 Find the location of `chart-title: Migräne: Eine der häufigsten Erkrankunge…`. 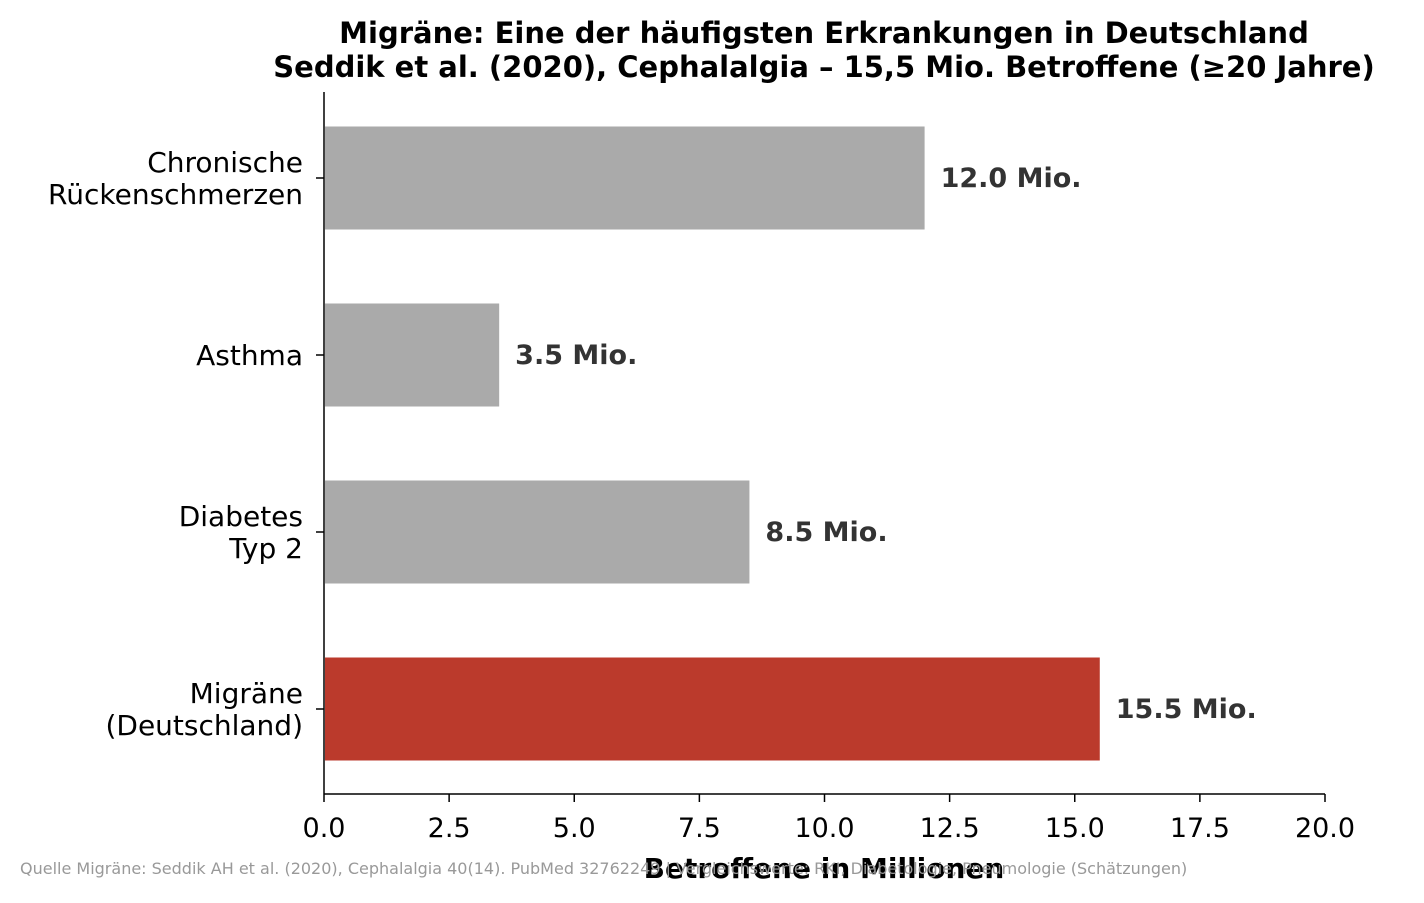

chart-title: Migräne: Eine der häufigsten Erkrankunge… is located at coordinates (823, 50).